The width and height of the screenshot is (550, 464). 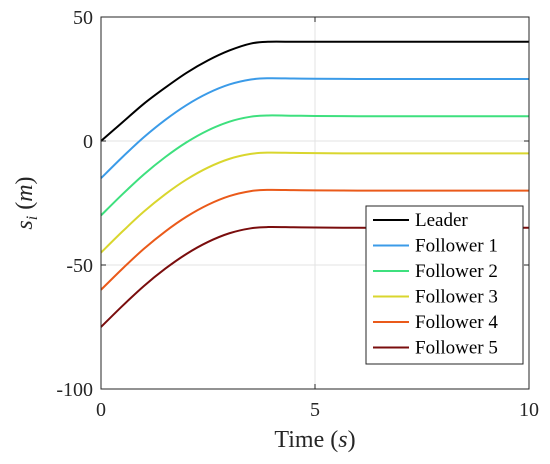 I want to click on legend-box, so click(x=444, y=285).